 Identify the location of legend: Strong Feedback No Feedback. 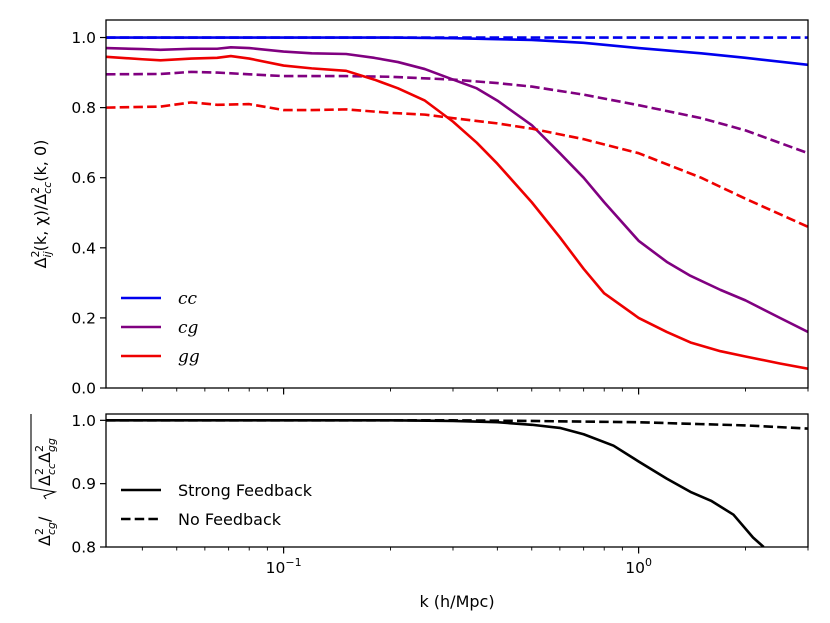
(217, 505).